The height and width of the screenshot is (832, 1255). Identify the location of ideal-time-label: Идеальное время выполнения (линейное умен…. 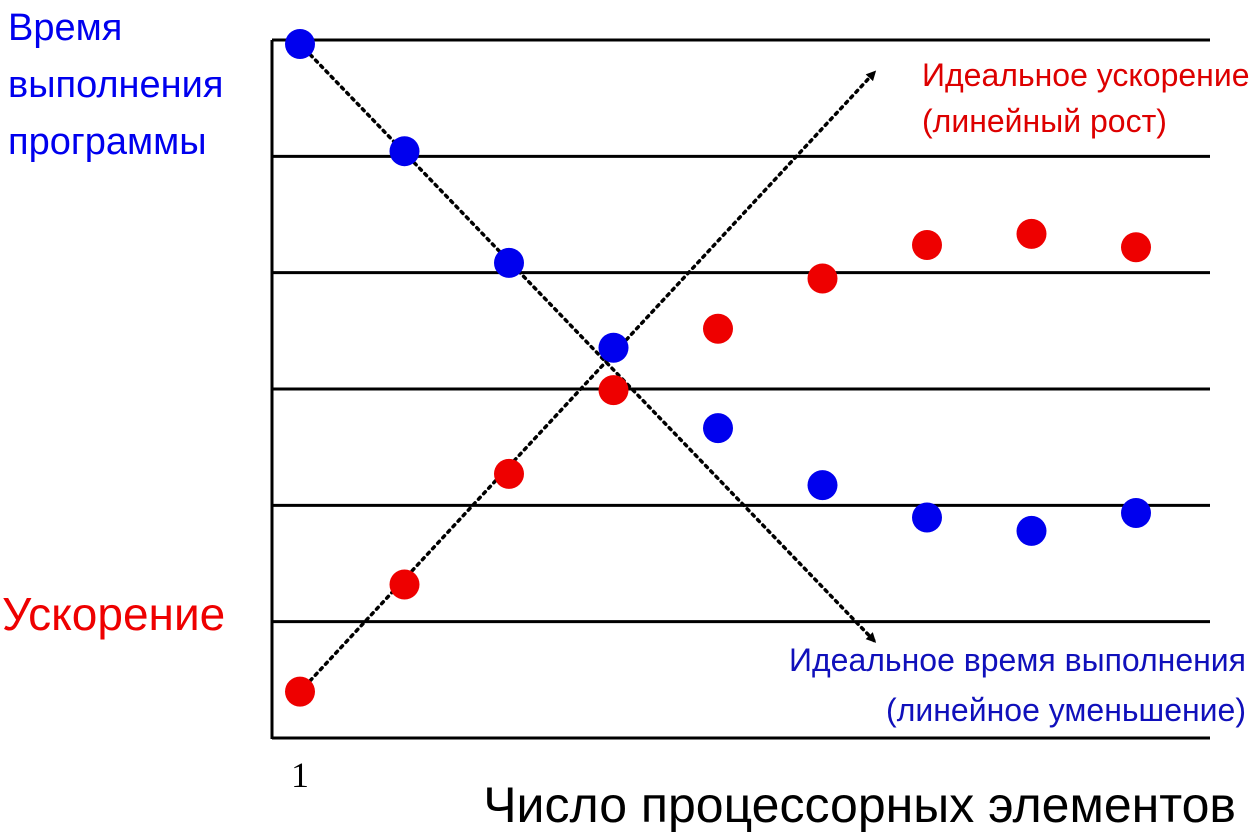
(1017, 685).